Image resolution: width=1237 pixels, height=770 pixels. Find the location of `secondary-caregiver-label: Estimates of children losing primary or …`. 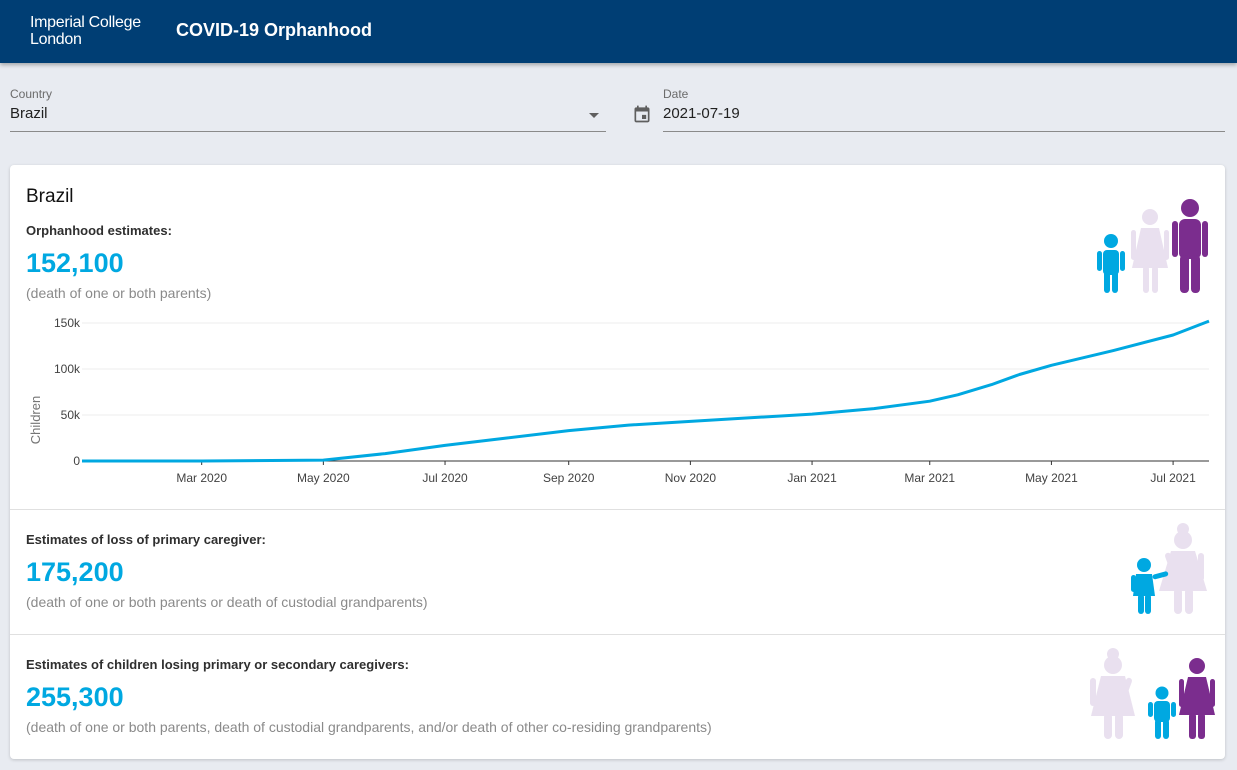

secondary-caregiver-label: Estimates of children losing primary or … is located at coordinates (217, 664).